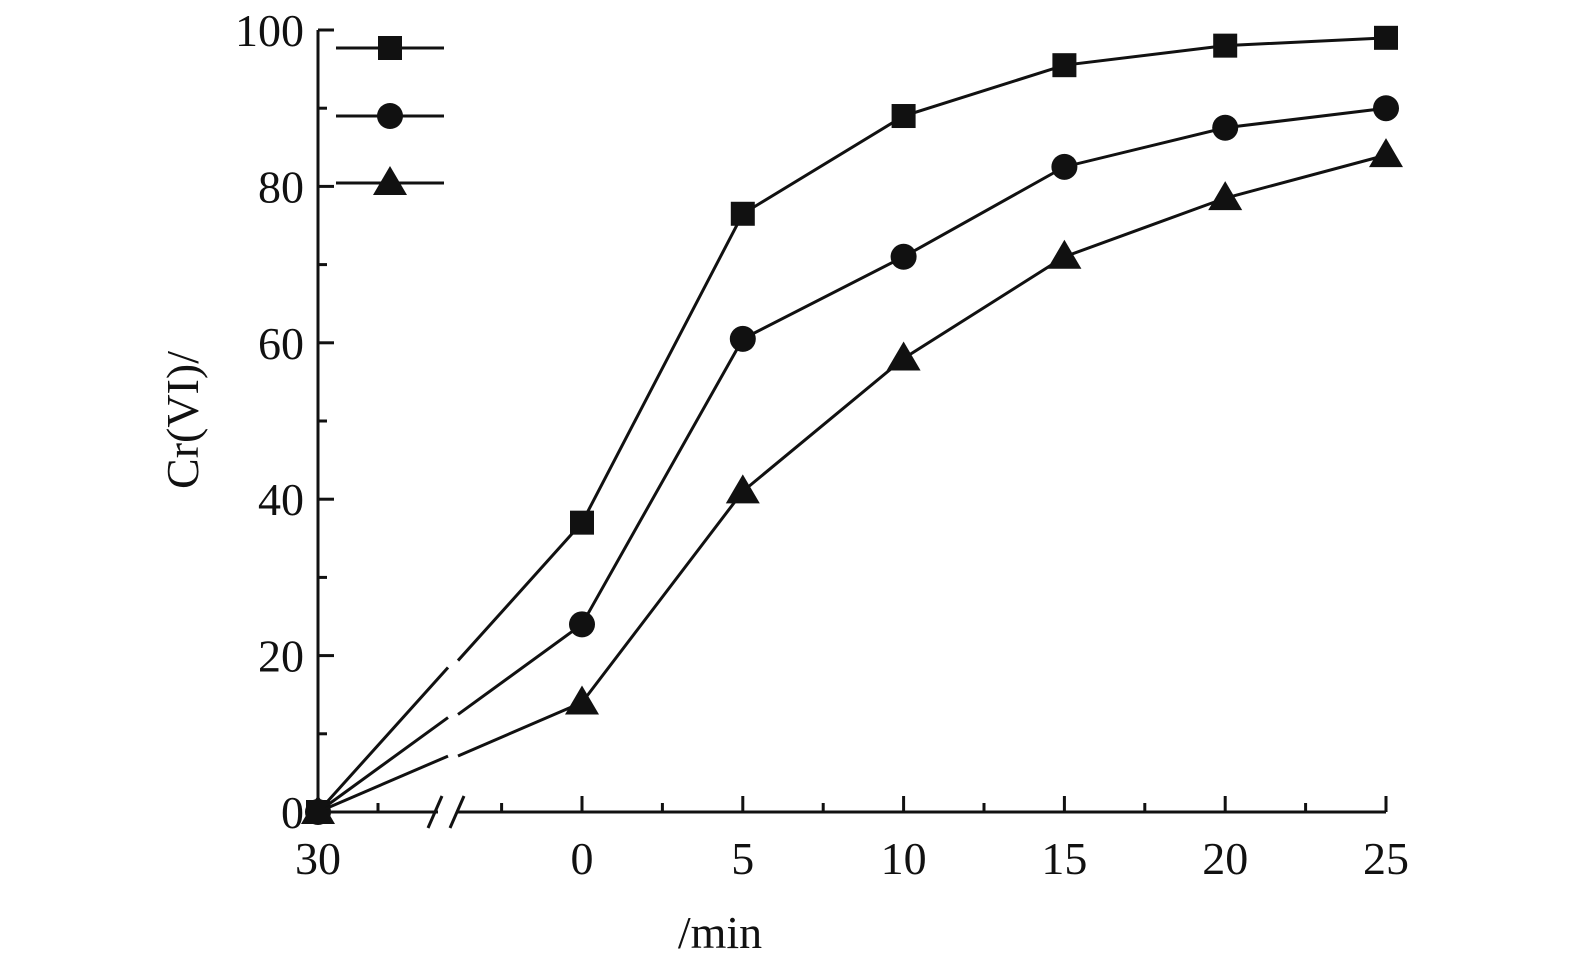 The image size is (1575, 970). What do you see at coordinates (281, 186) in the screenshot?
I see `y-tick-label: 80` at bounding box center [281, 186].